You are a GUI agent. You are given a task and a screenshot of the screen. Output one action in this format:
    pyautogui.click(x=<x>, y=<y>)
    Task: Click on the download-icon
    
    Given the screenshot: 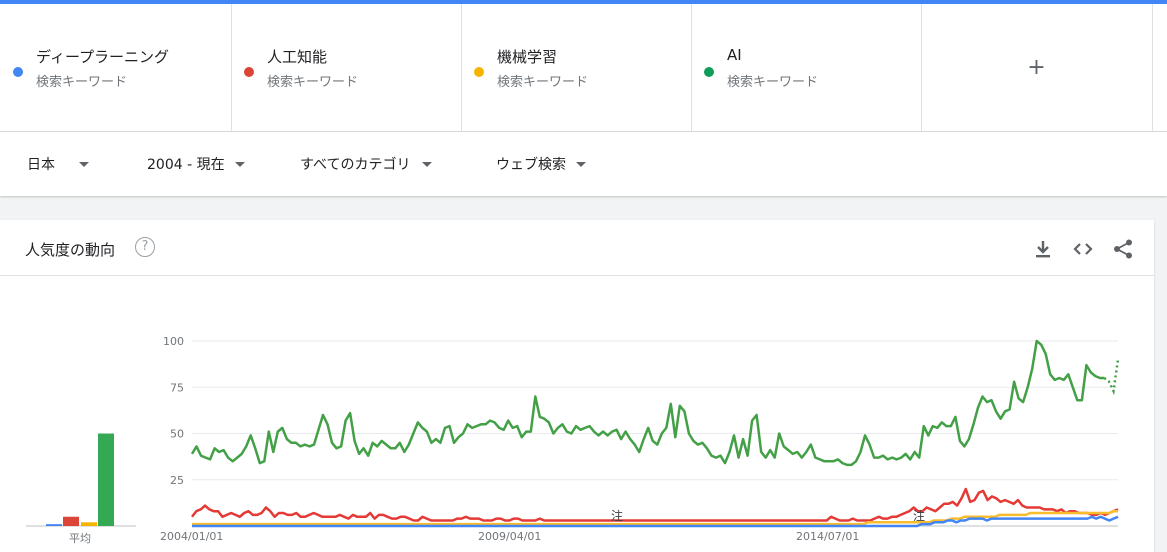 What is the action you would take?
    pyautogui.click(x=1043, y=249)
    